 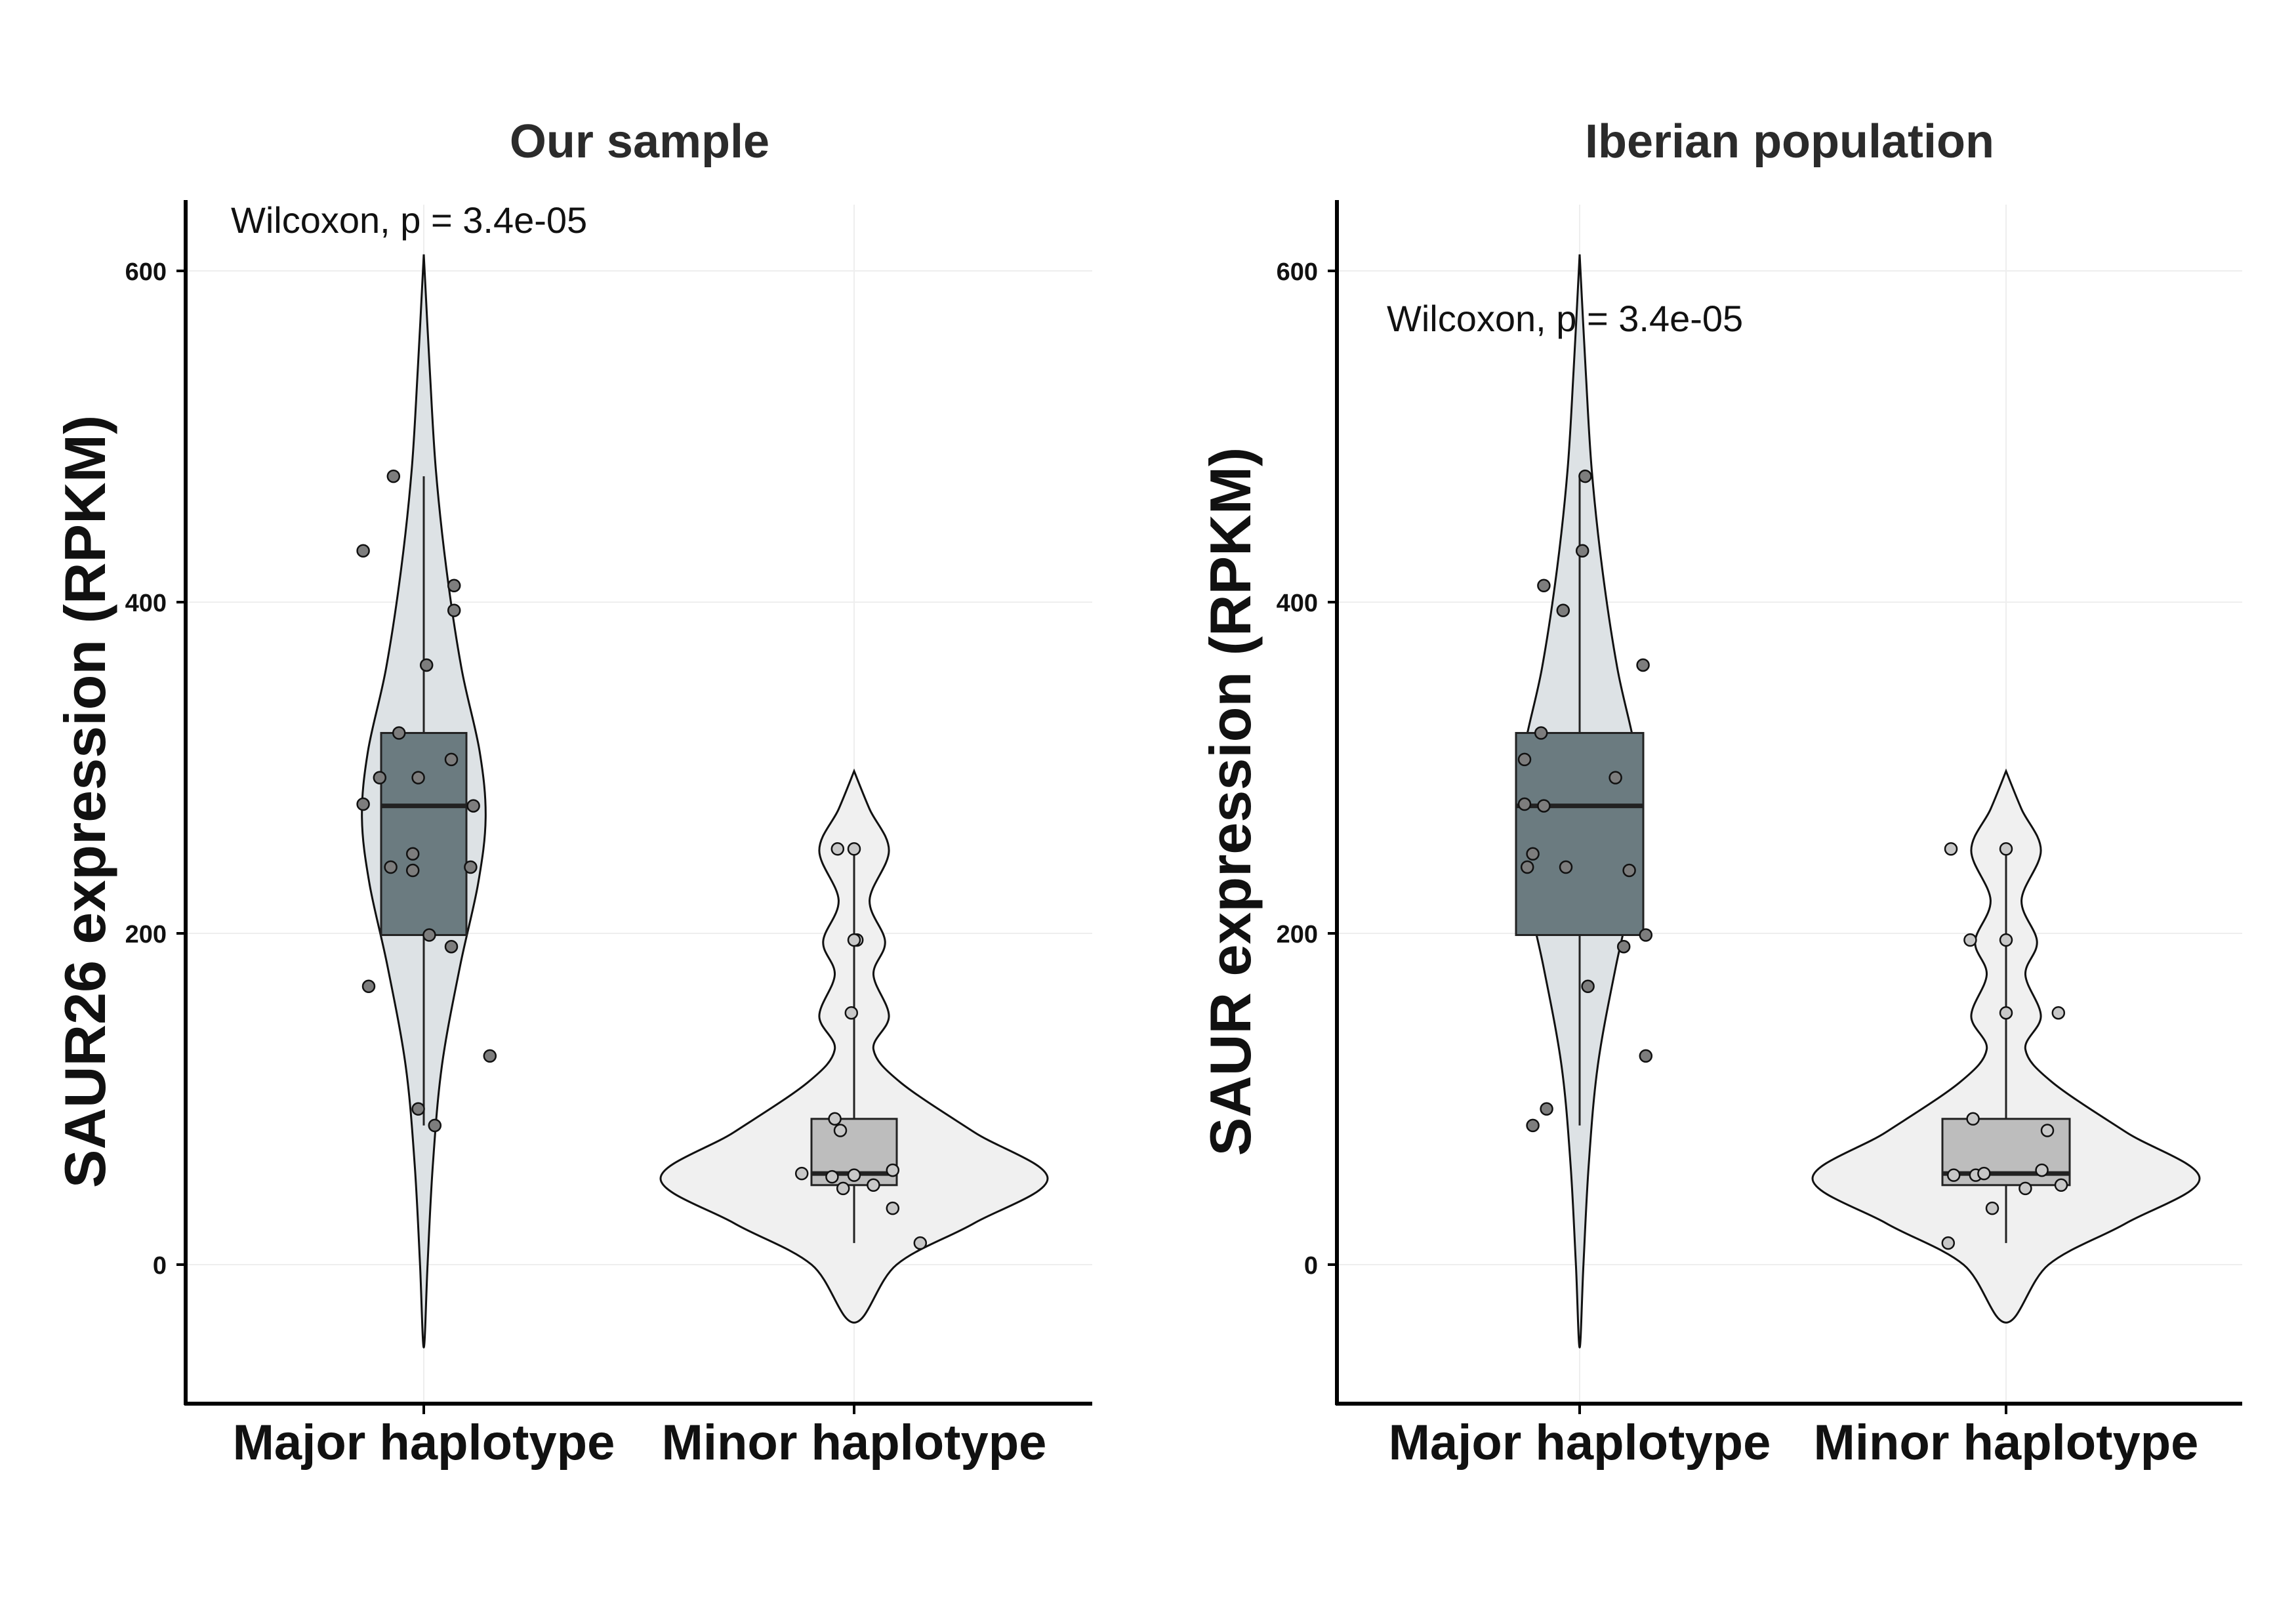 What do you see at coordinates (1789, 141) in the screenshot?
I see `panel-title: Iberian population` at bounding box center [1789, 141].